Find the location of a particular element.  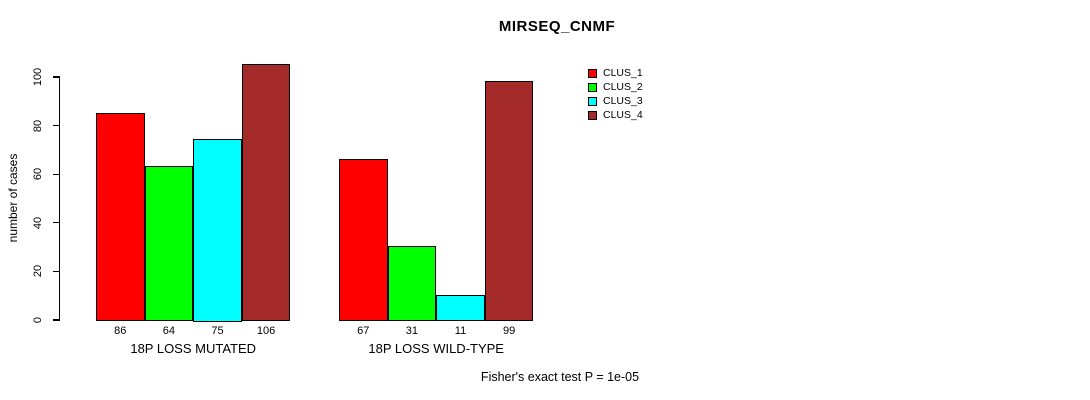

legend-label: CLUS_3 is located at coordinates (623, 101).